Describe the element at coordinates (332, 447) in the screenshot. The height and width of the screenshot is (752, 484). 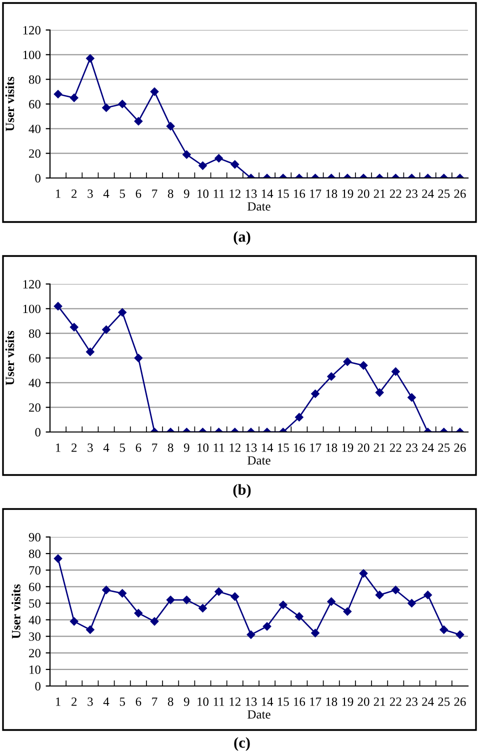
I see `x-tick-label: 18` at that location.